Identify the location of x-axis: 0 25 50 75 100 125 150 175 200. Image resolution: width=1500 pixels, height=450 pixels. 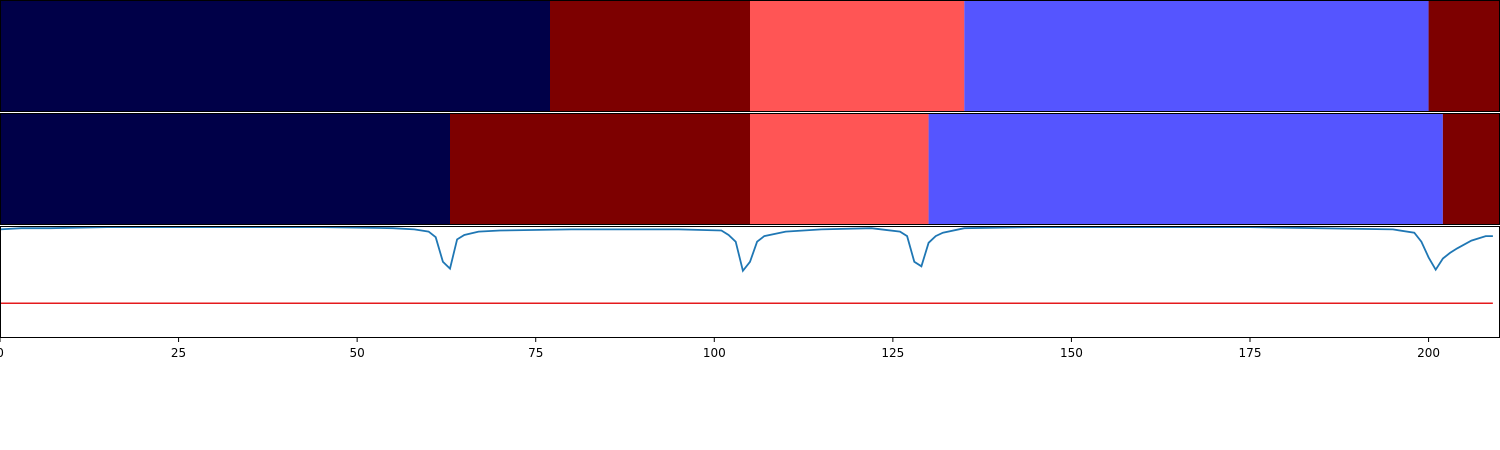
(720, 349).